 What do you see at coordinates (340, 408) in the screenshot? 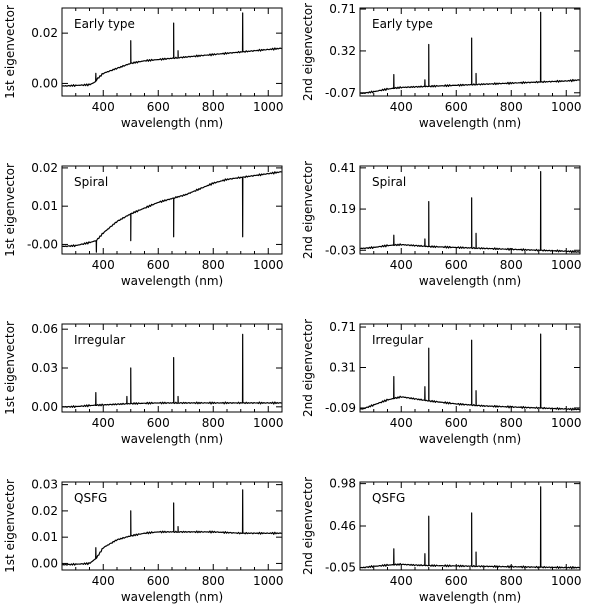
I see `y-tick-label: -0.09` at bounding box center [340, 408].